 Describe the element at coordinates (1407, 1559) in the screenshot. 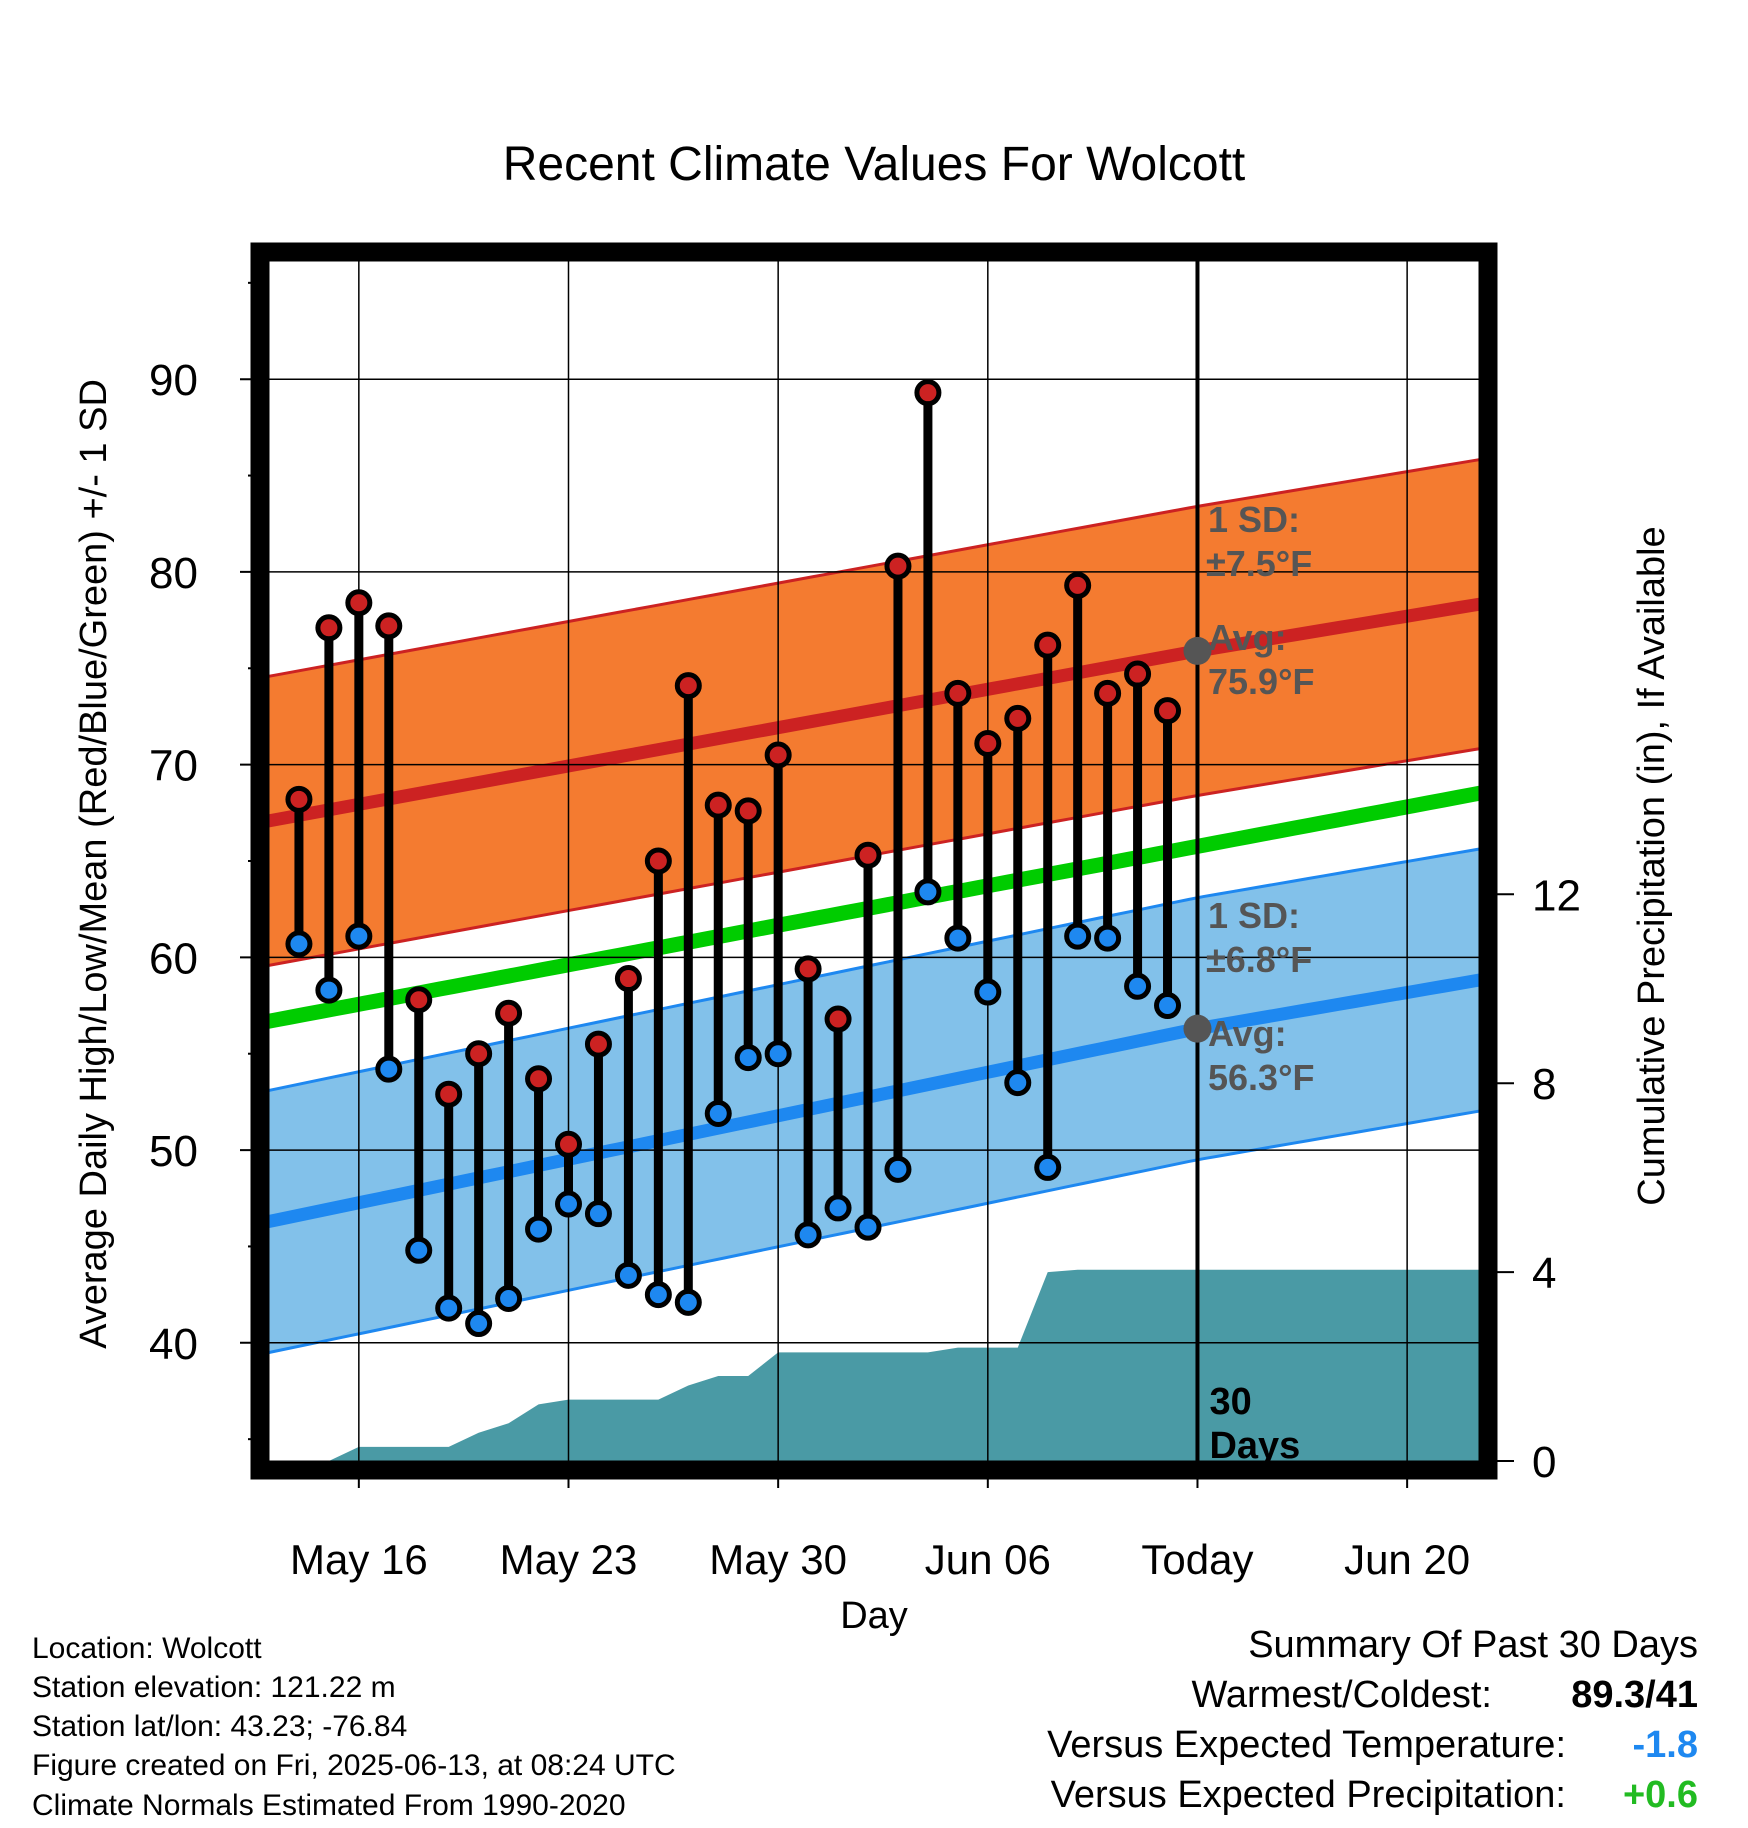

I see `x-tick-label-5: Jun 20` at that location.